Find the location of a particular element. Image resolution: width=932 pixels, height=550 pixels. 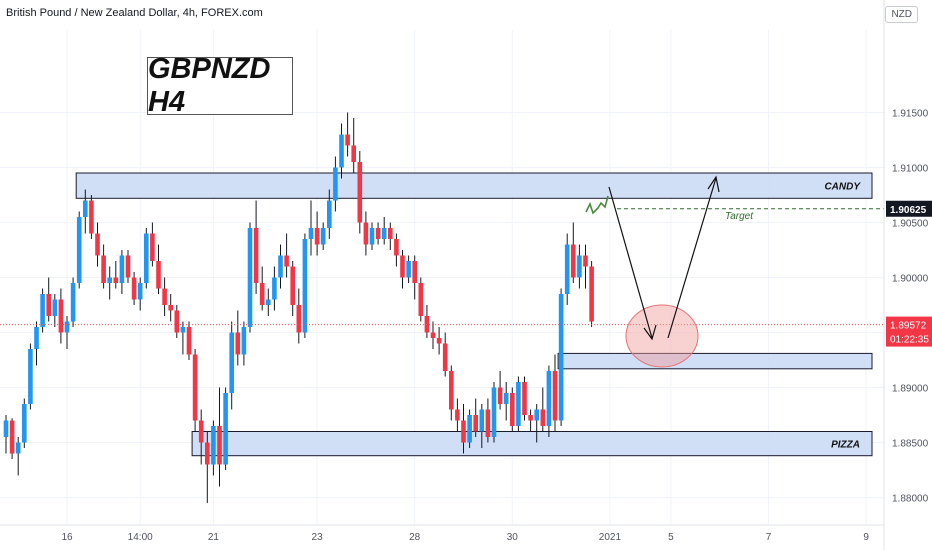

y-tick-label: 1.88500 is located at coordinates (910, 444).